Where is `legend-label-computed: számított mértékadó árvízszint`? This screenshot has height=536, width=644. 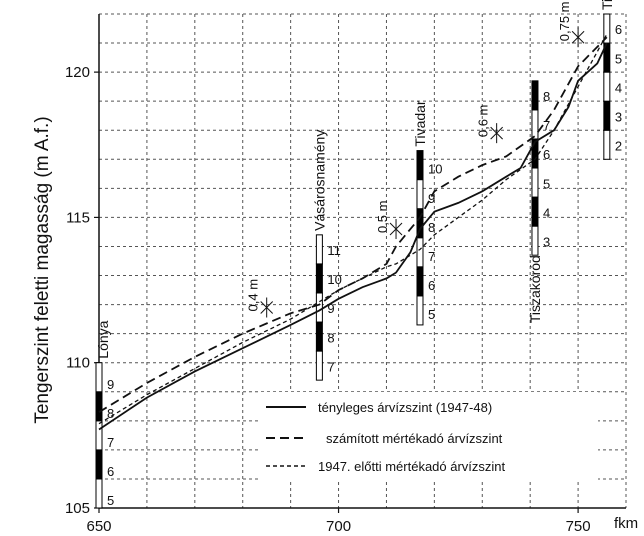
legend-label-computed: számított mértékadó árvízszint is located at coordinates (414, 438).